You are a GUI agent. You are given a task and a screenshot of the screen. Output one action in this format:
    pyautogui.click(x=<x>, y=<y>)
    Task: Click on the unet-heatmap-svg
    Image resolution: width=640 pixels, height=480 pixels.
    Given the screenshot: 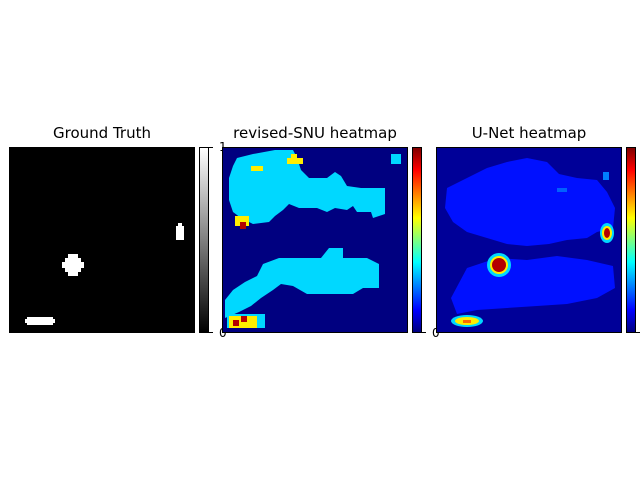 What is the action you would take?
    pyautogui.click(x=529, y=240)
    